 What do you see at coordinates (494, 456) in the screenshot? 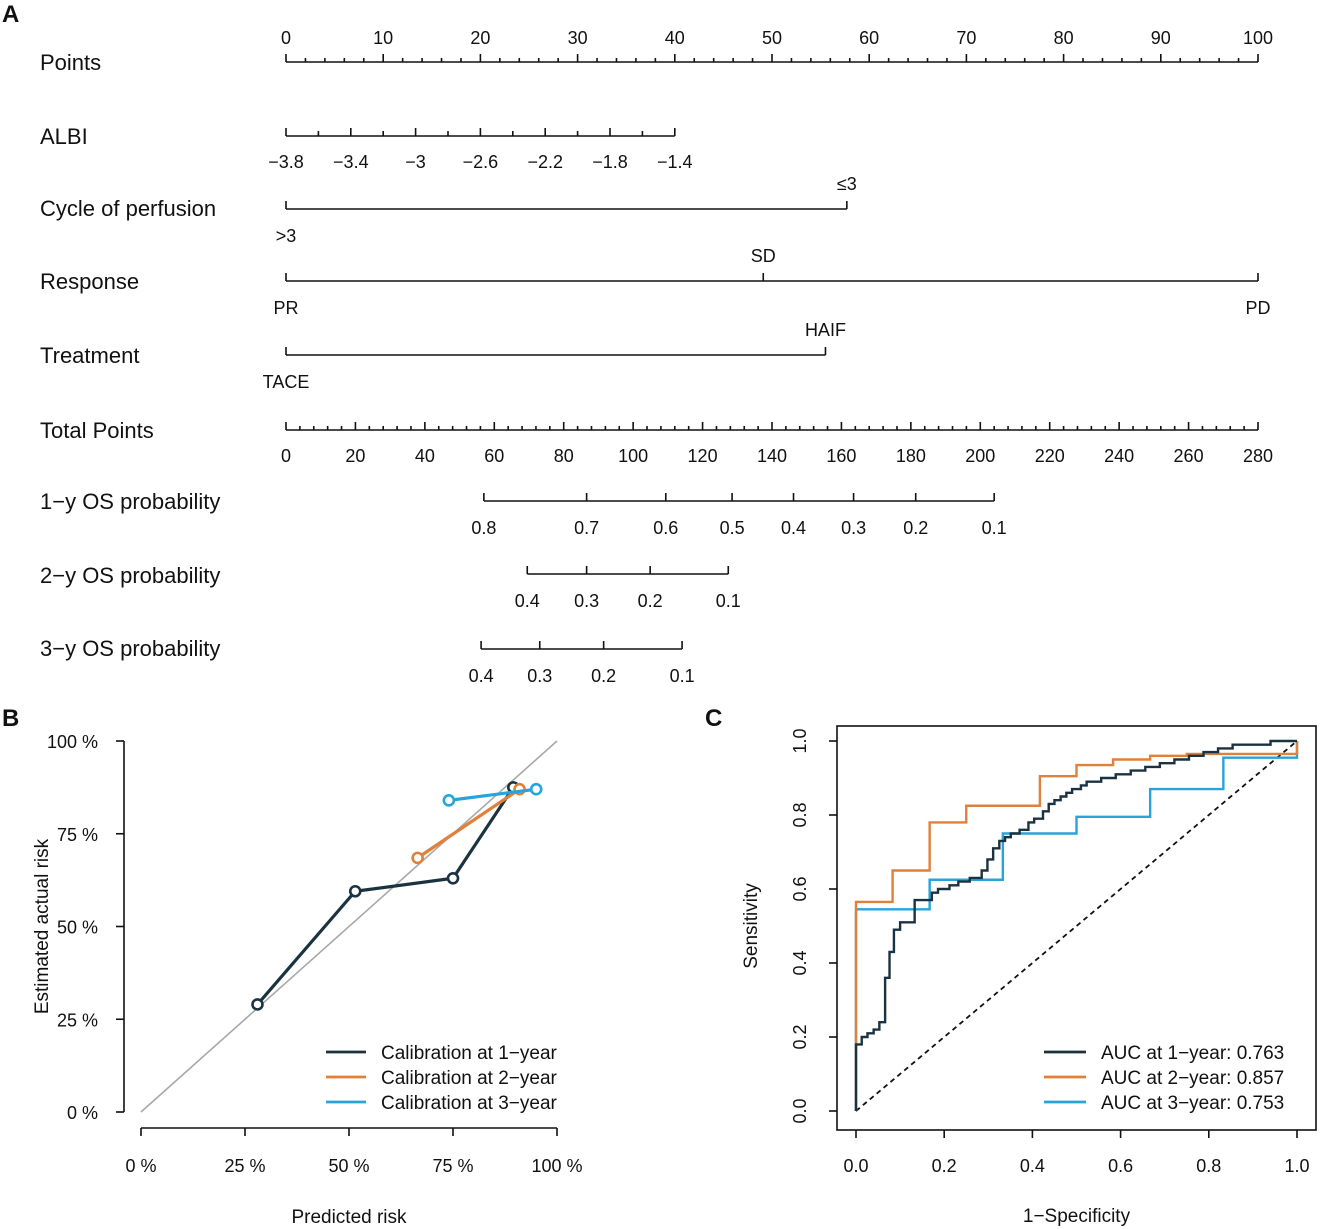
I see `total-points-tick-label: 60` at bounding box center [494, 456].